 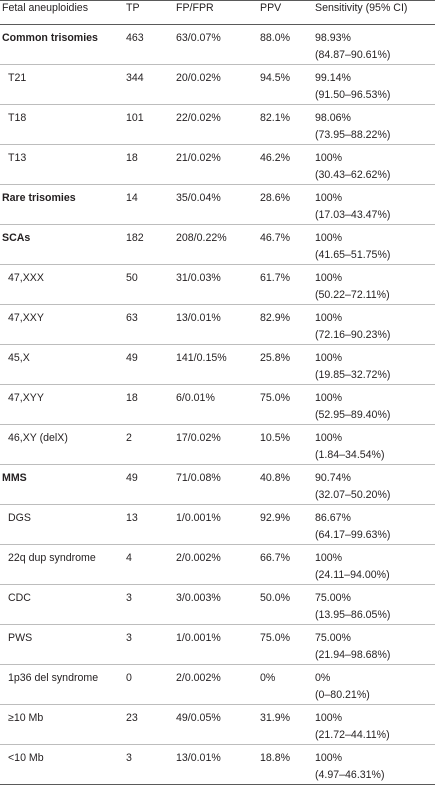 What do you see at coordinates (63, 44) in the screenshot?
I see `row-label: Common trisomies` at bounding box center [63, 44].